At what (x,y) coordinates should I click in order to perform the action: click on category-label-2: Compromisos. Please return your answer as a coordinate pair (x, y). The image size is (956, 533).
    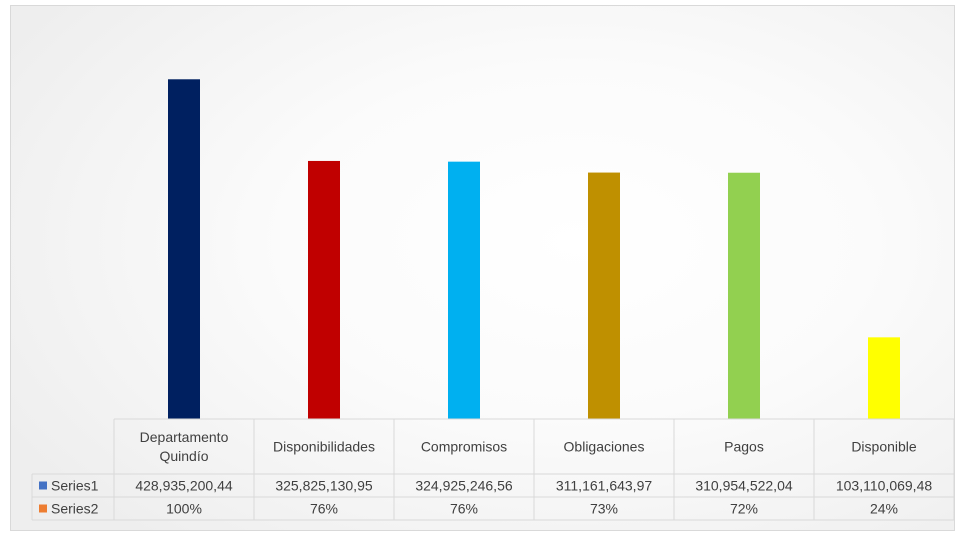
    Looking at the image, I should click on (464, 447).